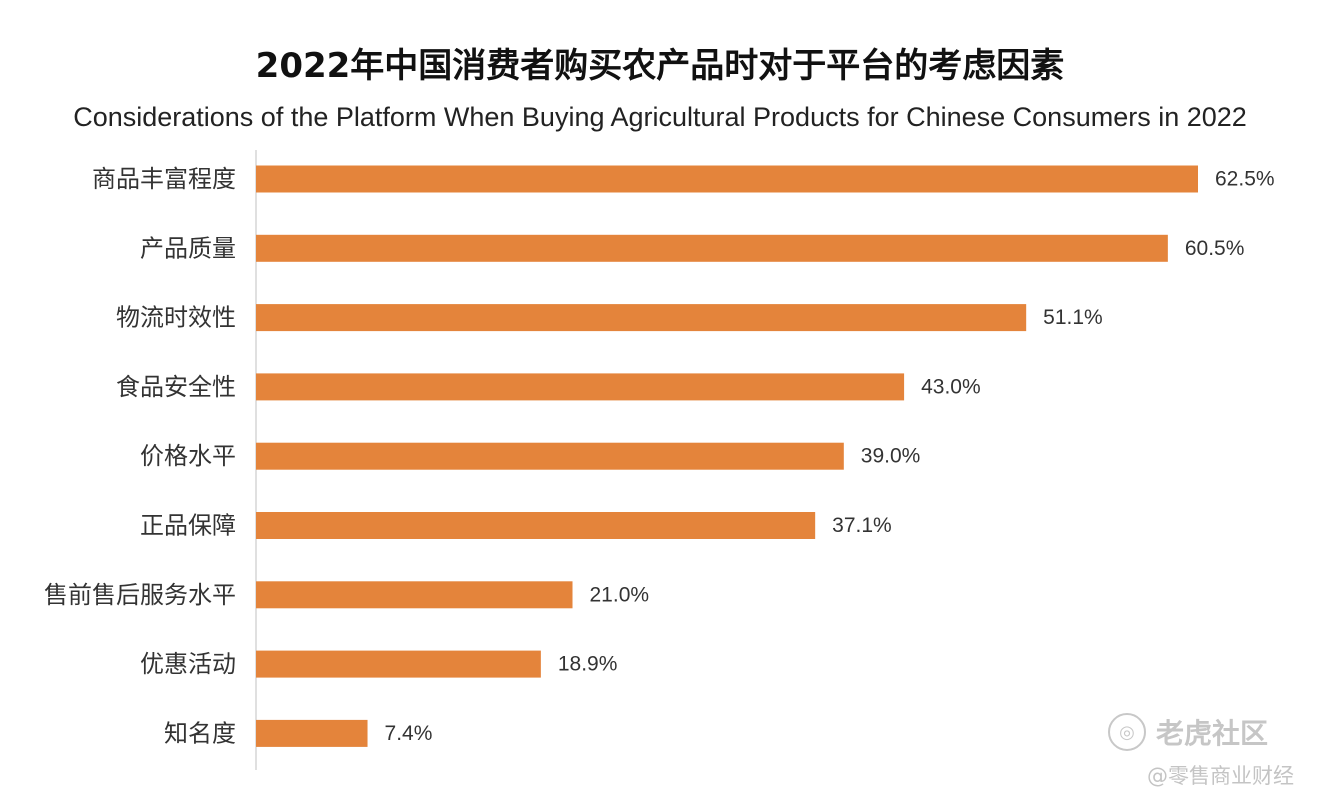 This screenshot has height=806, width=1320. I want to click on value-label: 60.5%, so click(1215, 248).